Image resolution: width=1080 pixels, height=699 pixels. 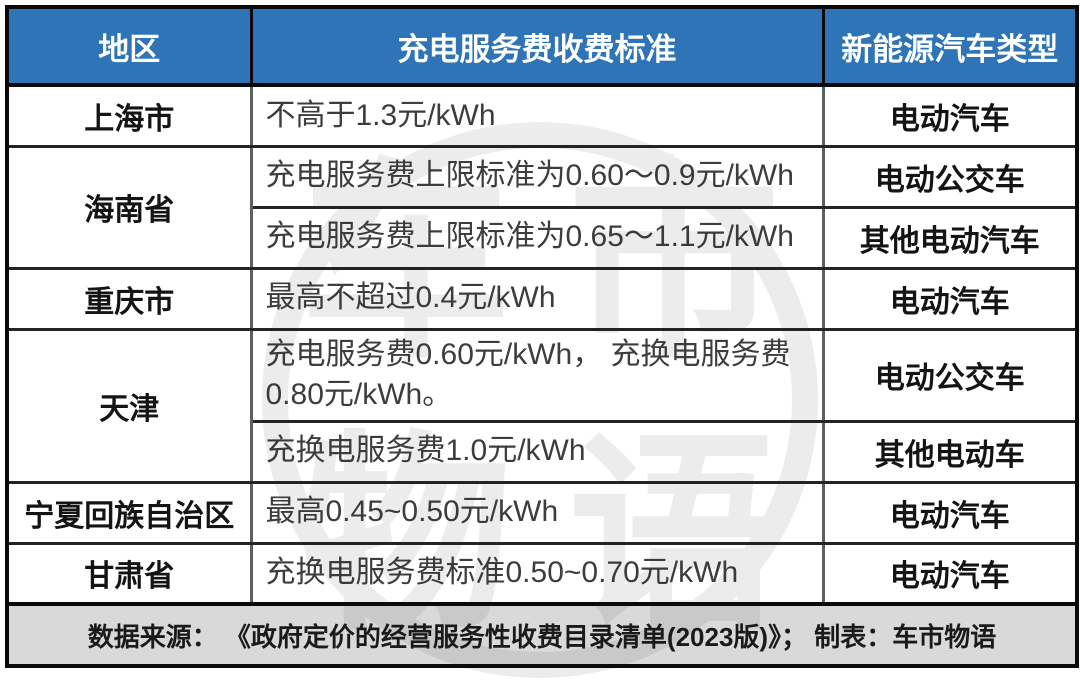 I want to click on region-cell: 上海市, so click(x=129, y=115).